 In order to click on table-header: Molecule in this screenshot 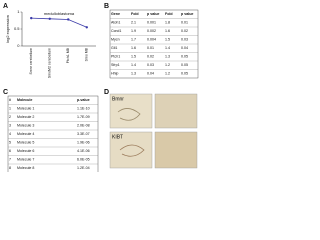, I will do `click(24, 100)`.